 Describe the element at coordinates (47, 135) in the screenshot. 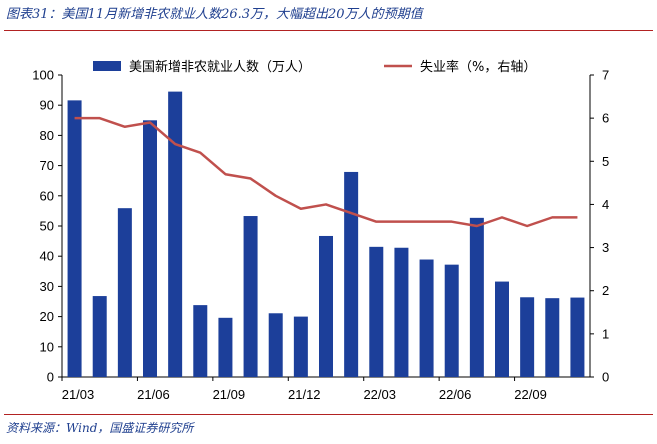

I see `left-y-tick-label: 80` at that location.